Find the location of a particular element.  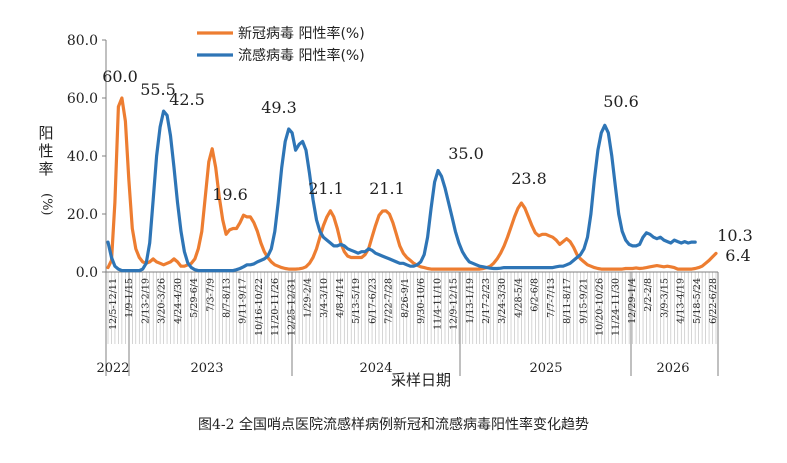

x-tick-label: 6/17-6/23 is located at coordinates (372, 301).